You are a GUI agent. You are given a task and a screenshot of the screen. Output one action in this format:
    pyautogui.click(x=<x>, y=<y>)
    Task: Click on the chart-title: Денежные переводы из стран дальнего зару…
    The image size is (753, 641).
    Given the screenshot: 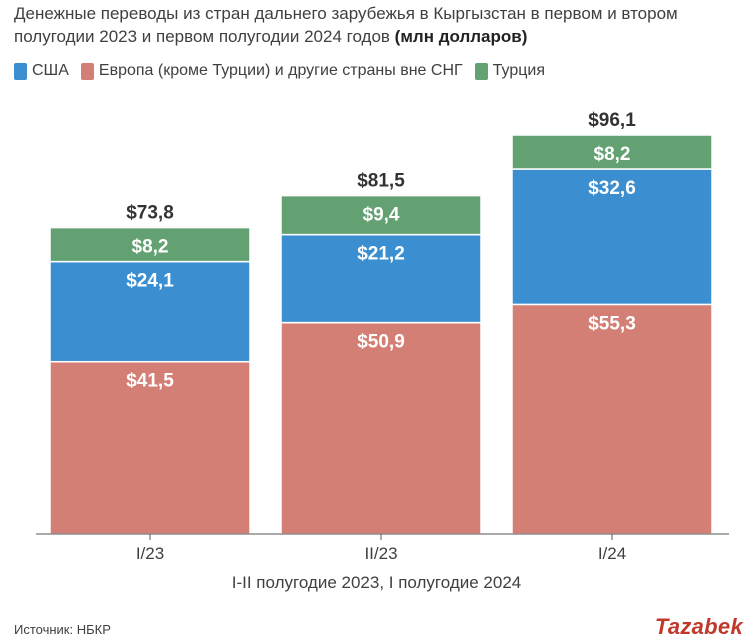 What is the action you would take?
    pyautogui.click(x=379, y=25)
    